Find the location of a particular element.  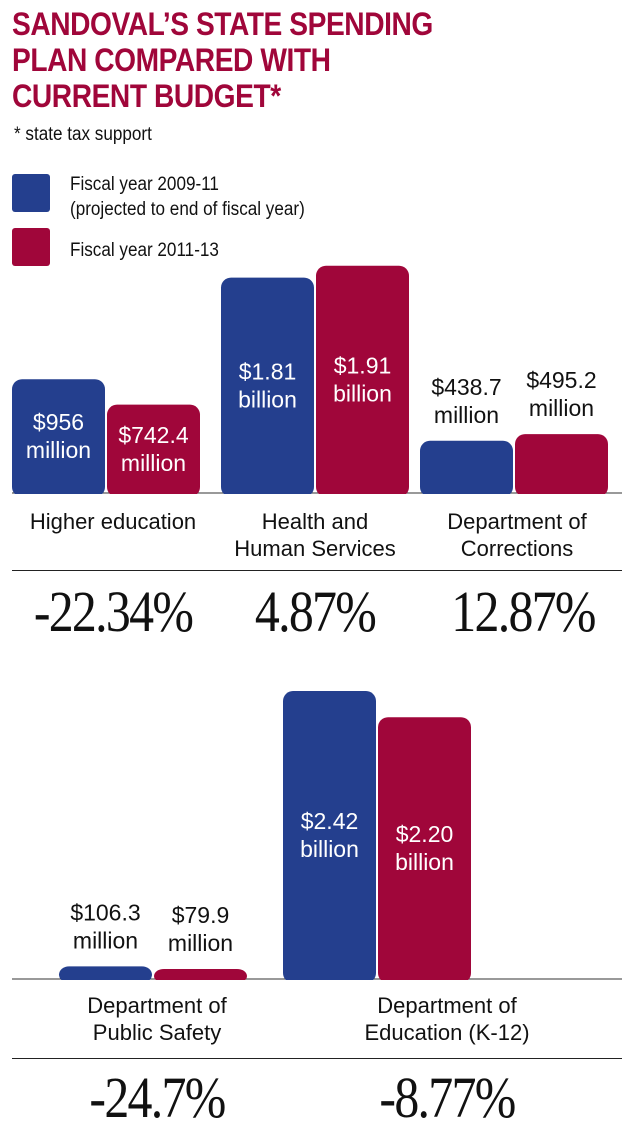

change-higher-education: -22.34% is located at coordinates (113, 611).